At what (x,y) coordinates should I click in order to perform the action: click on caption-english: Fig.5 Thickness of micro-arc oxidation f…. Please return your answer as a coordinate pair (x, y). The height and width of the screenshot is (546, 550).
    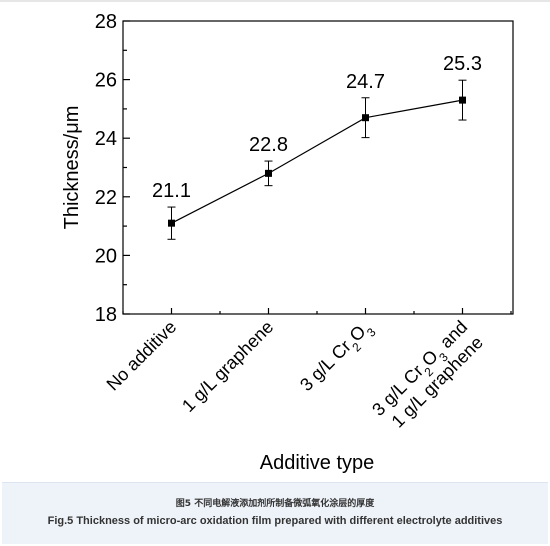
    Looking at the image, I should click on (275, 521).